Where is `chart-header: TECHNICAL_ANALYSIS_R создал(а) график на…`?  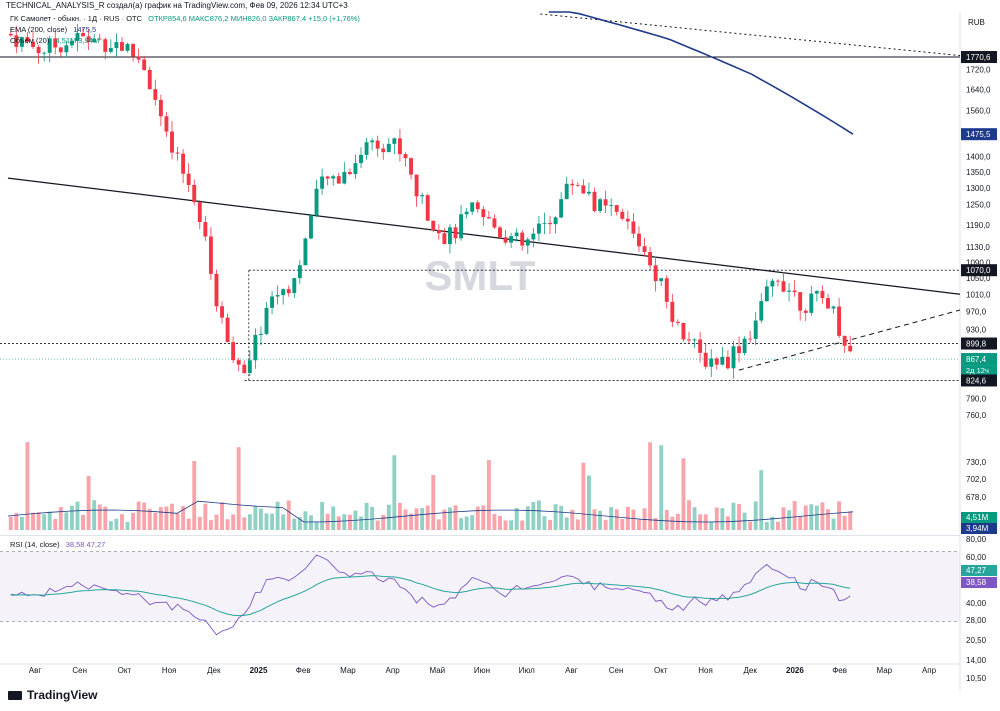 chart-header: TECHNICAL_ANALYSIS_R создал(а) график на… is located at coordinates (500, 6).